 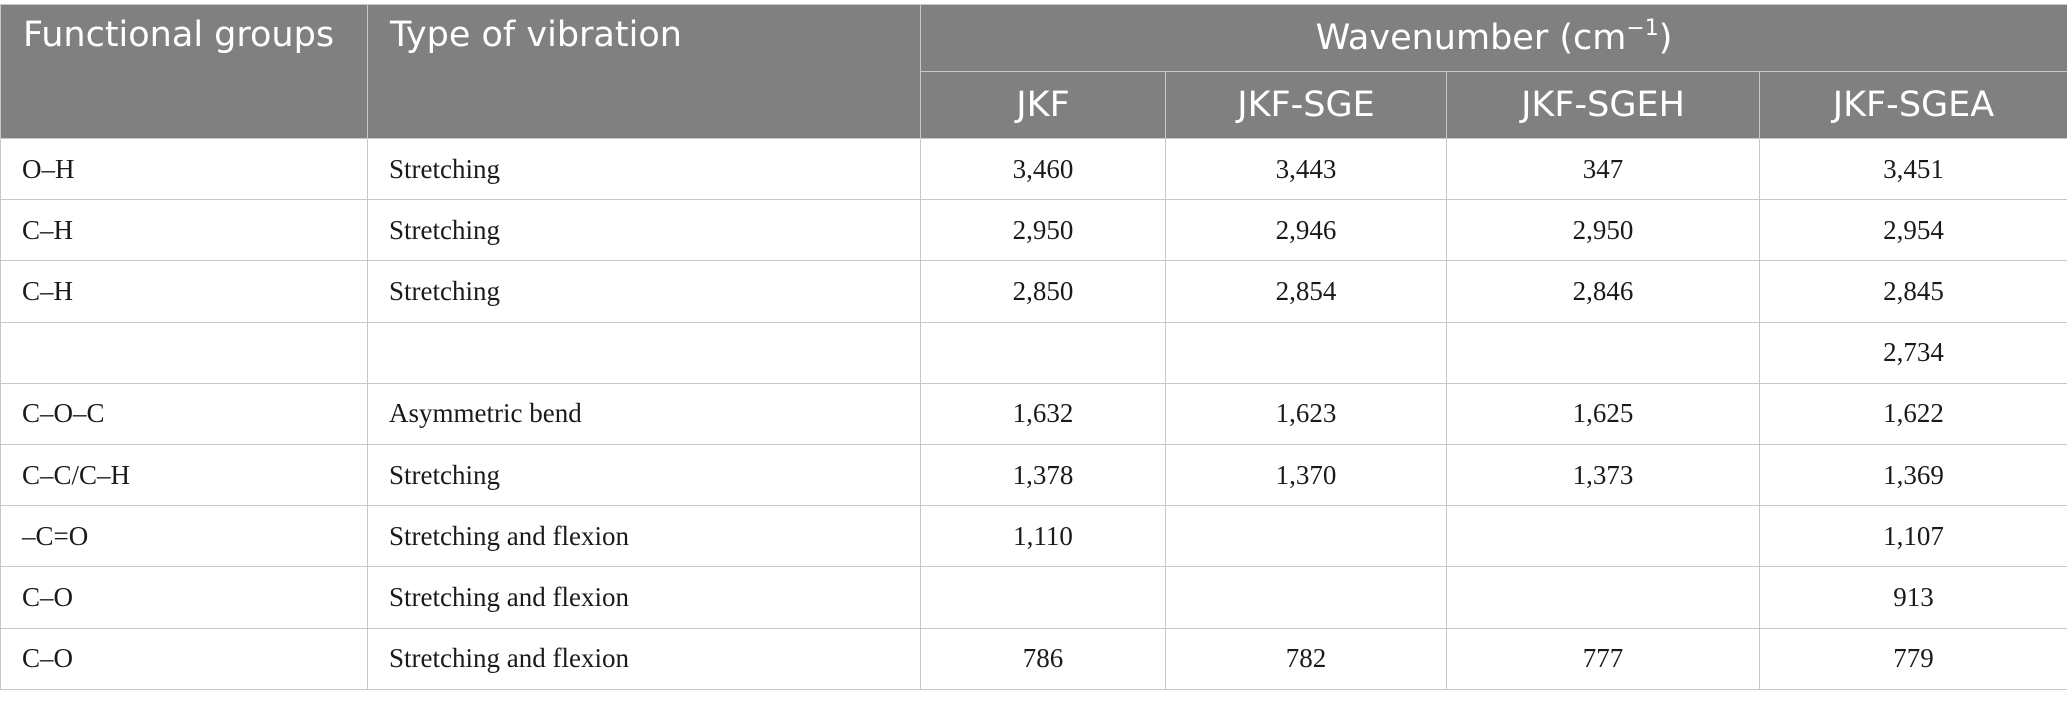 What do you see at coordinates (644, 352) in the screenshot?
I see `cell-vibration-type` at bounding box center [644, 352].